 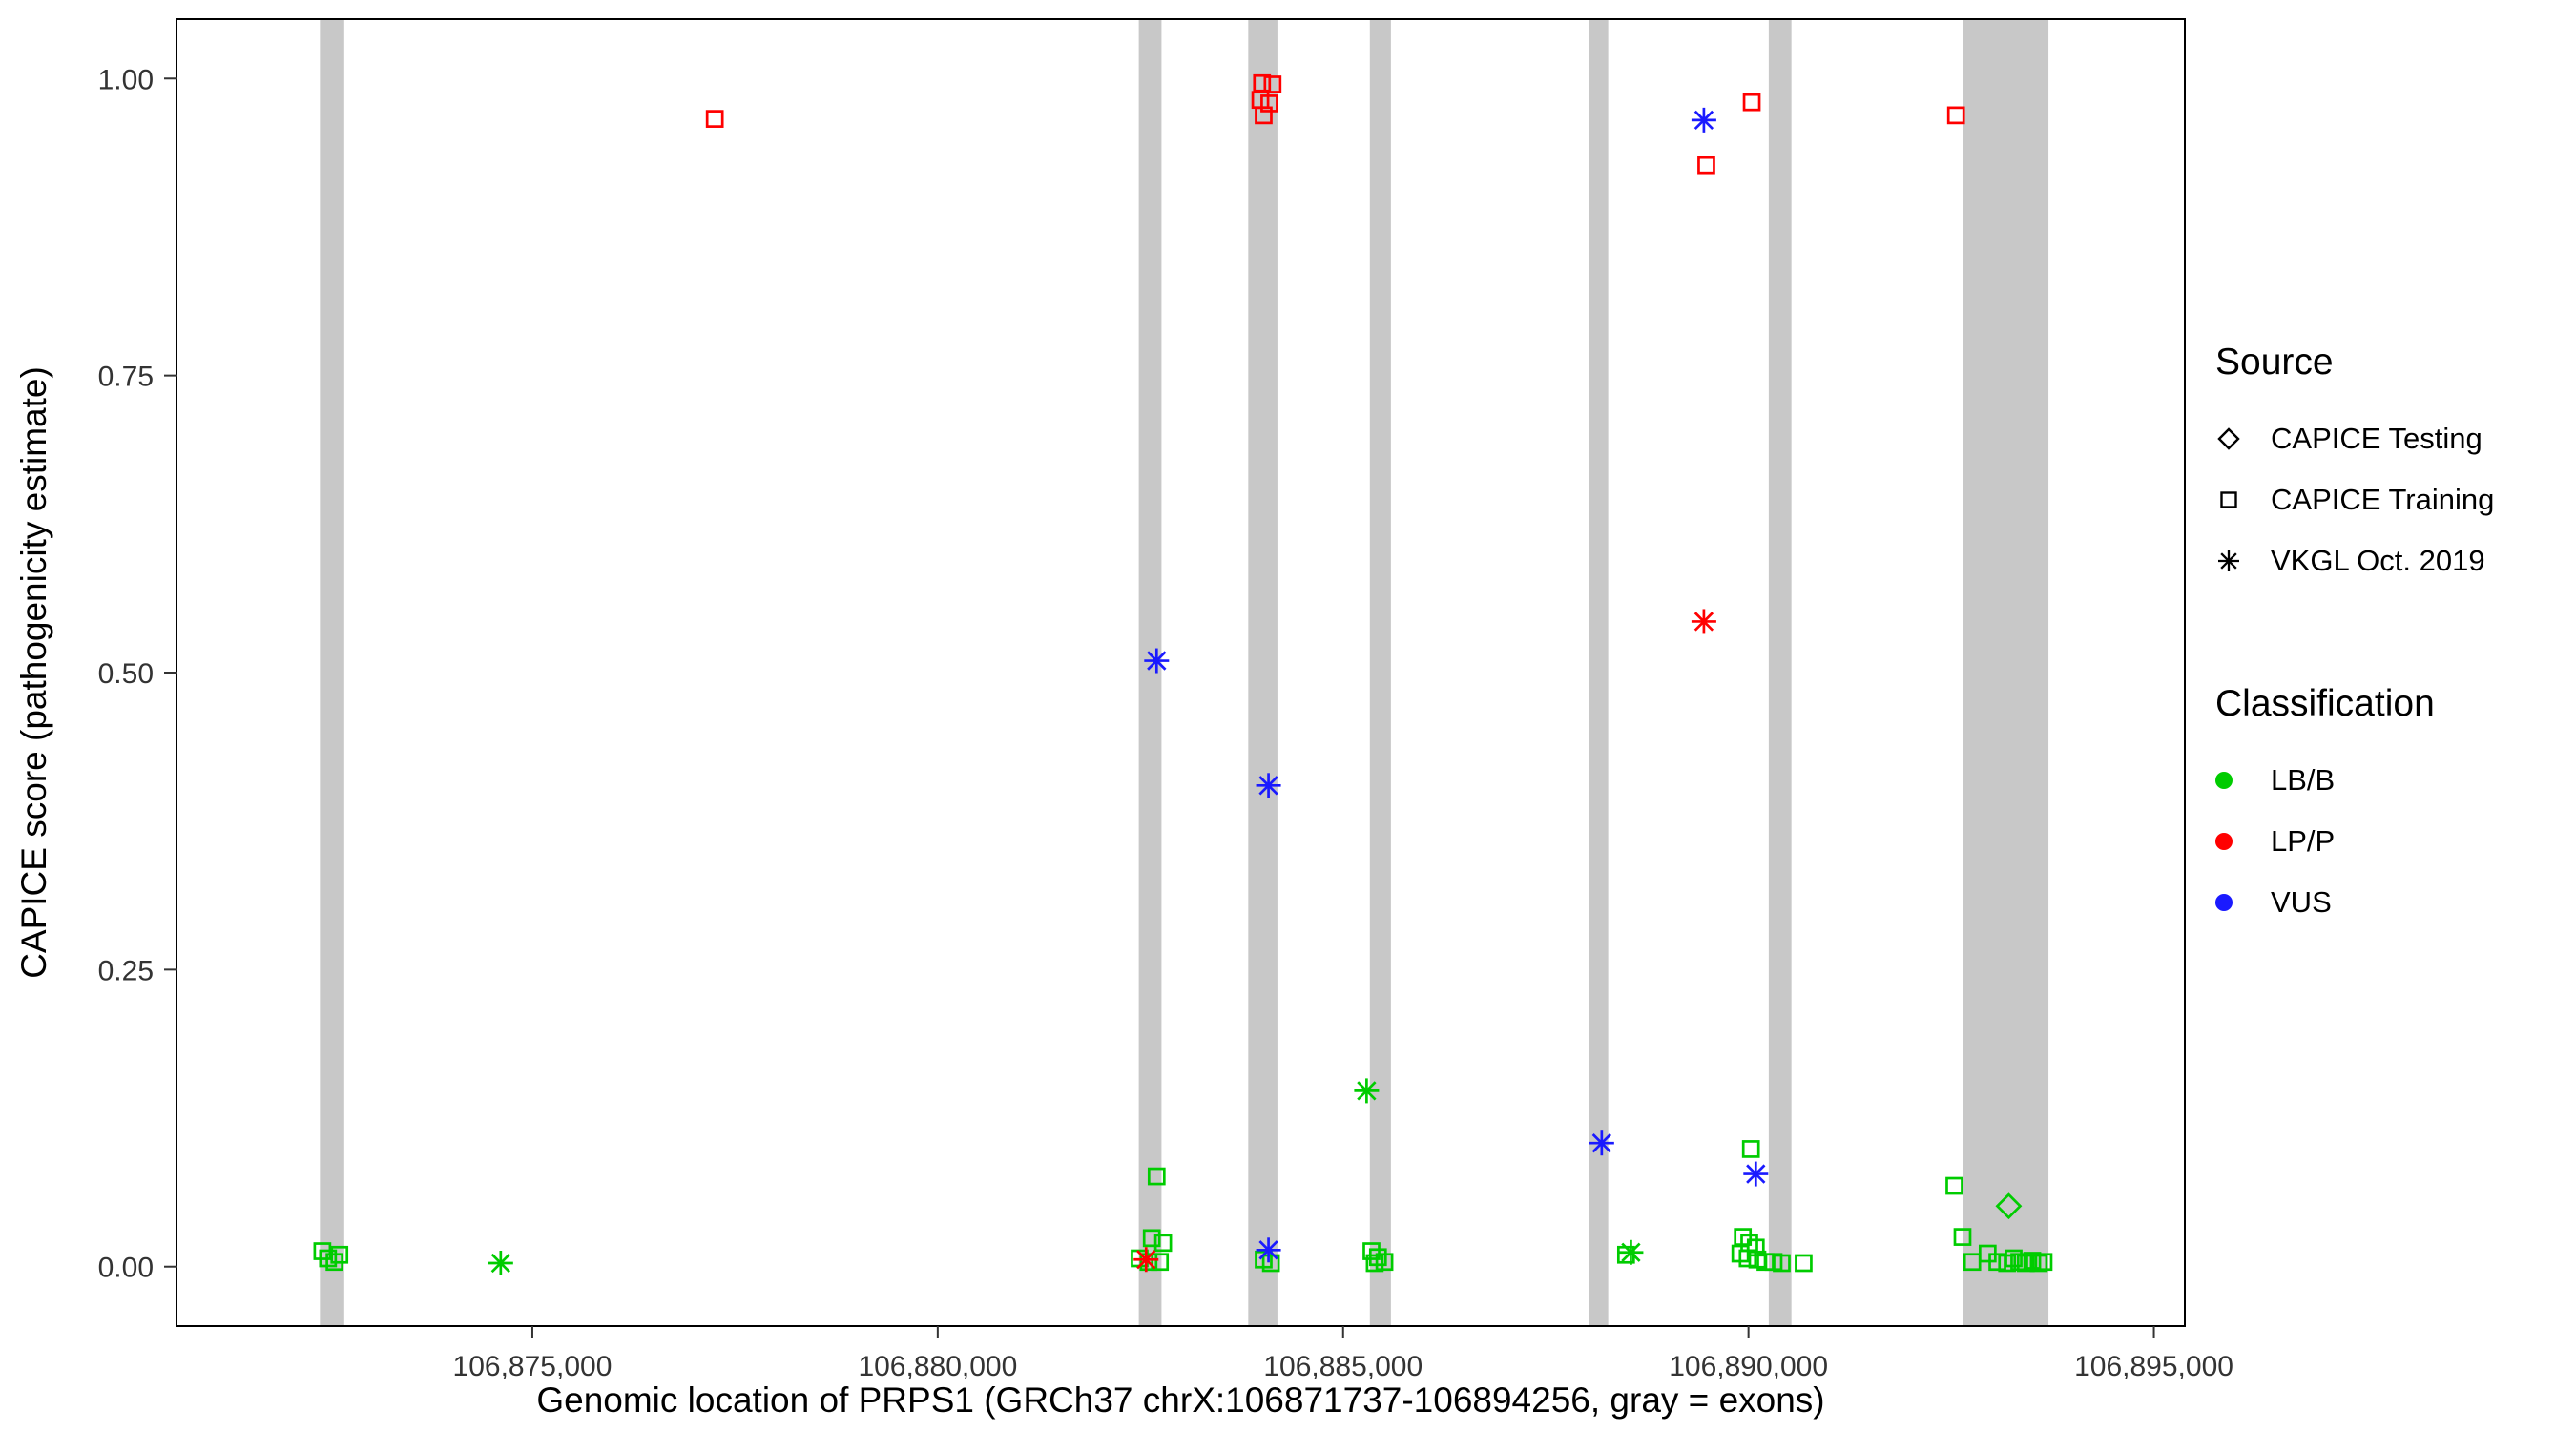 I want to click on x-tick-label: 106,875,000, so click(x=533, y=1366).